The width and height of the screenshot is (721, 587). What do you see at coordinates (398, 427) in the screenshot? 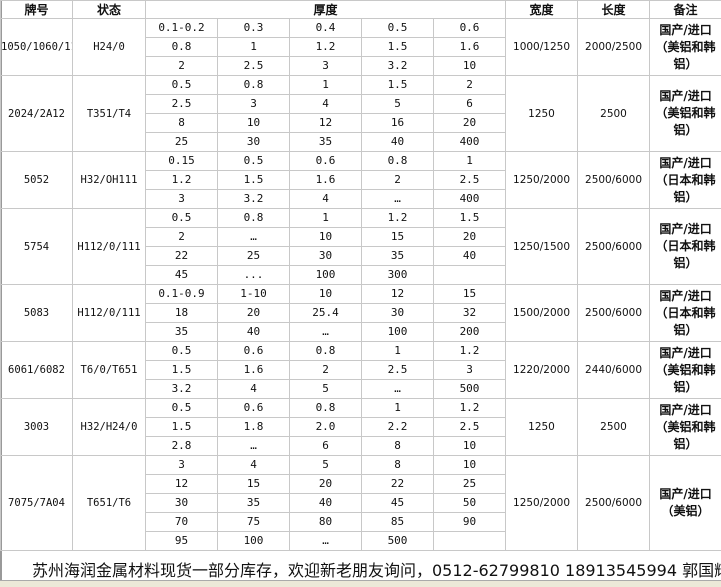
I see `thickness-cell: 2.2` at bounding box center [398, 427].